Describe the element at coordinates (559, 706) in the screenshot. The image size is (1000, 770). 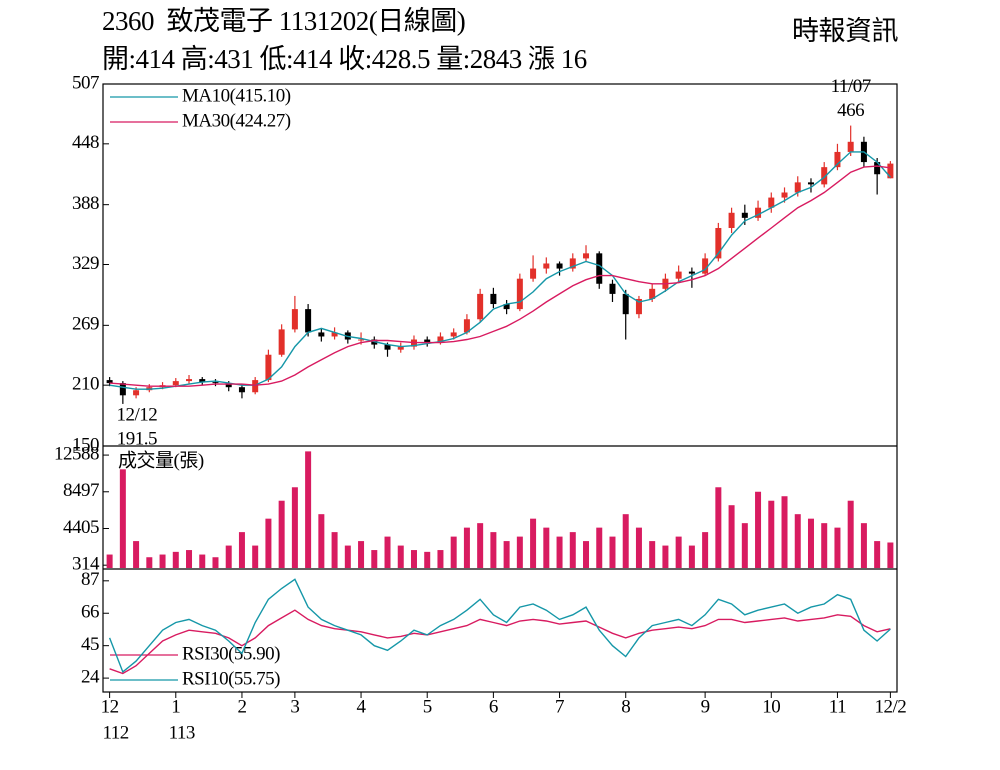
I see `x-tick-label: 7` at that location.